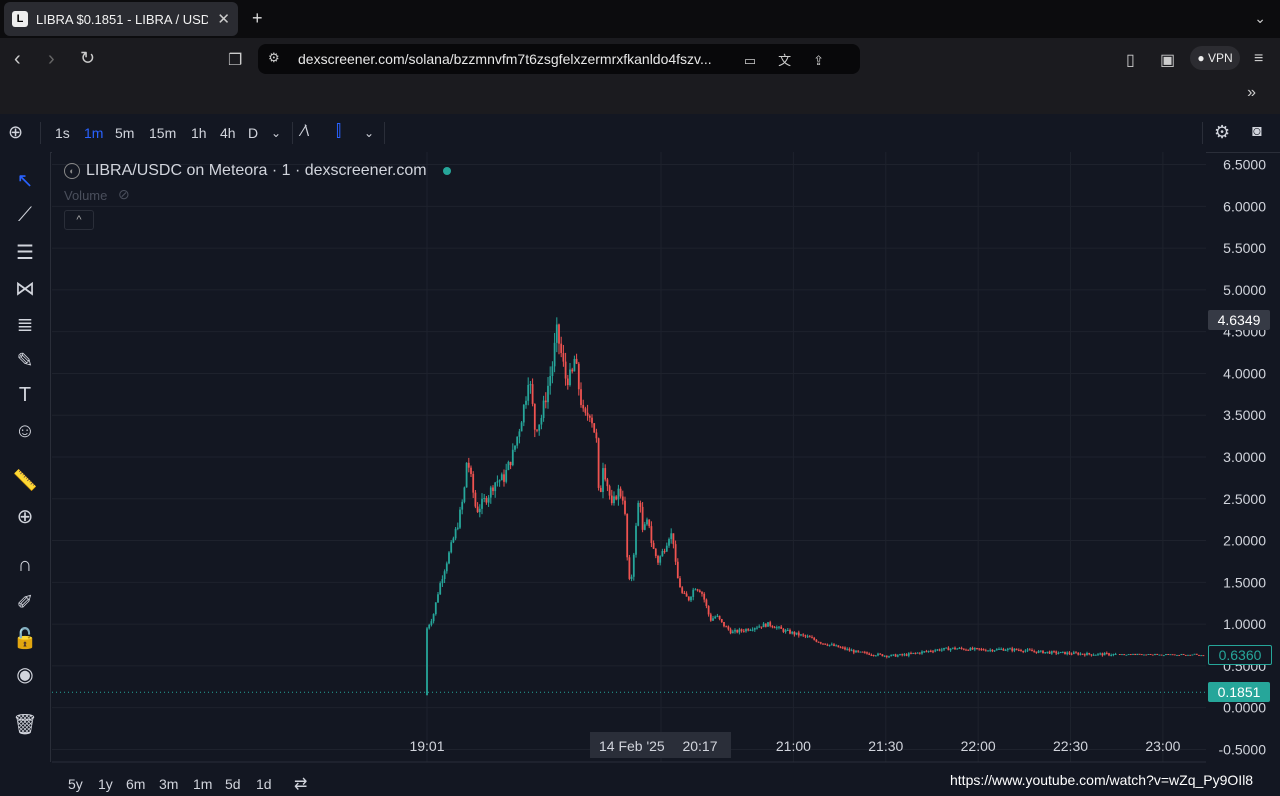  I want to click on wallet-icon: ▣, so click(1168, 60).